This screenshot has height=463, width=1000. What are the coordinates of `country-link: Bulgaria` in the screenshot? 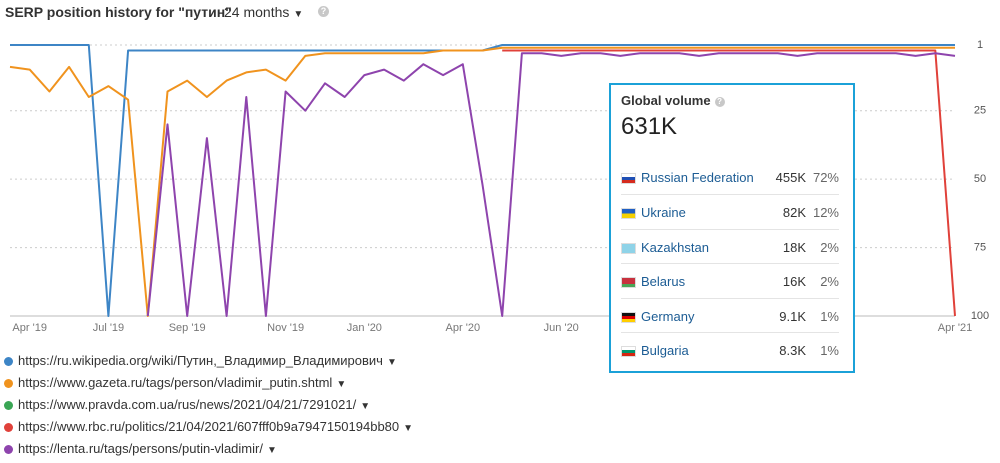 It's located at (665, 350).